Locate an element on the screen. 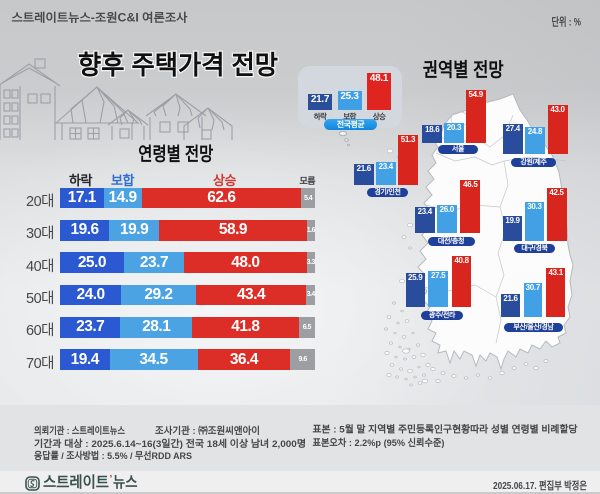  svg-text:표본 : 5월 말 지역별 주민등록인구현황따라 성별 연령: 표본 : 5월 말 지역별 주민등록인구현황따라 성별 연령별 비례할당 is located at coordinates (445, 430).